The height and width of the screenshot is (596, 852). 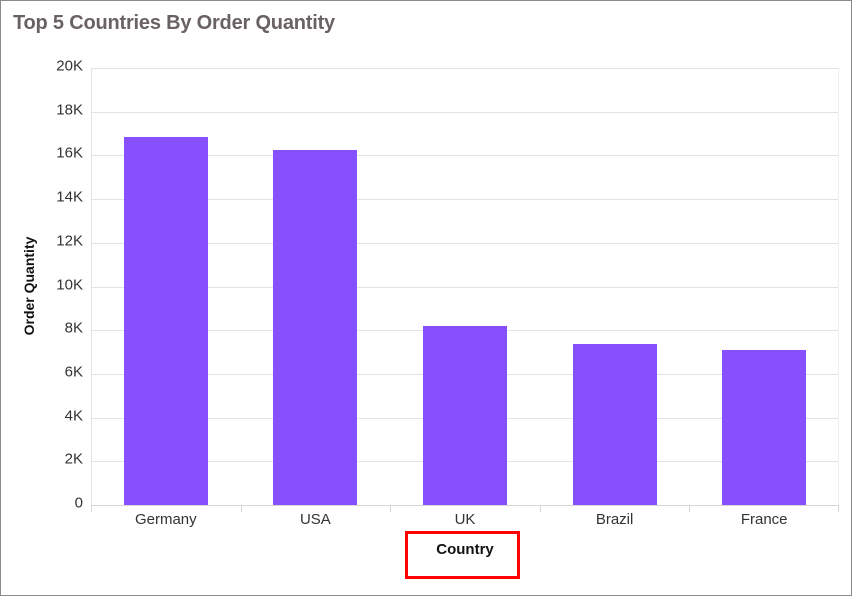 I want to click on x-tick-label: Brazil, so click(x=614, y=519).